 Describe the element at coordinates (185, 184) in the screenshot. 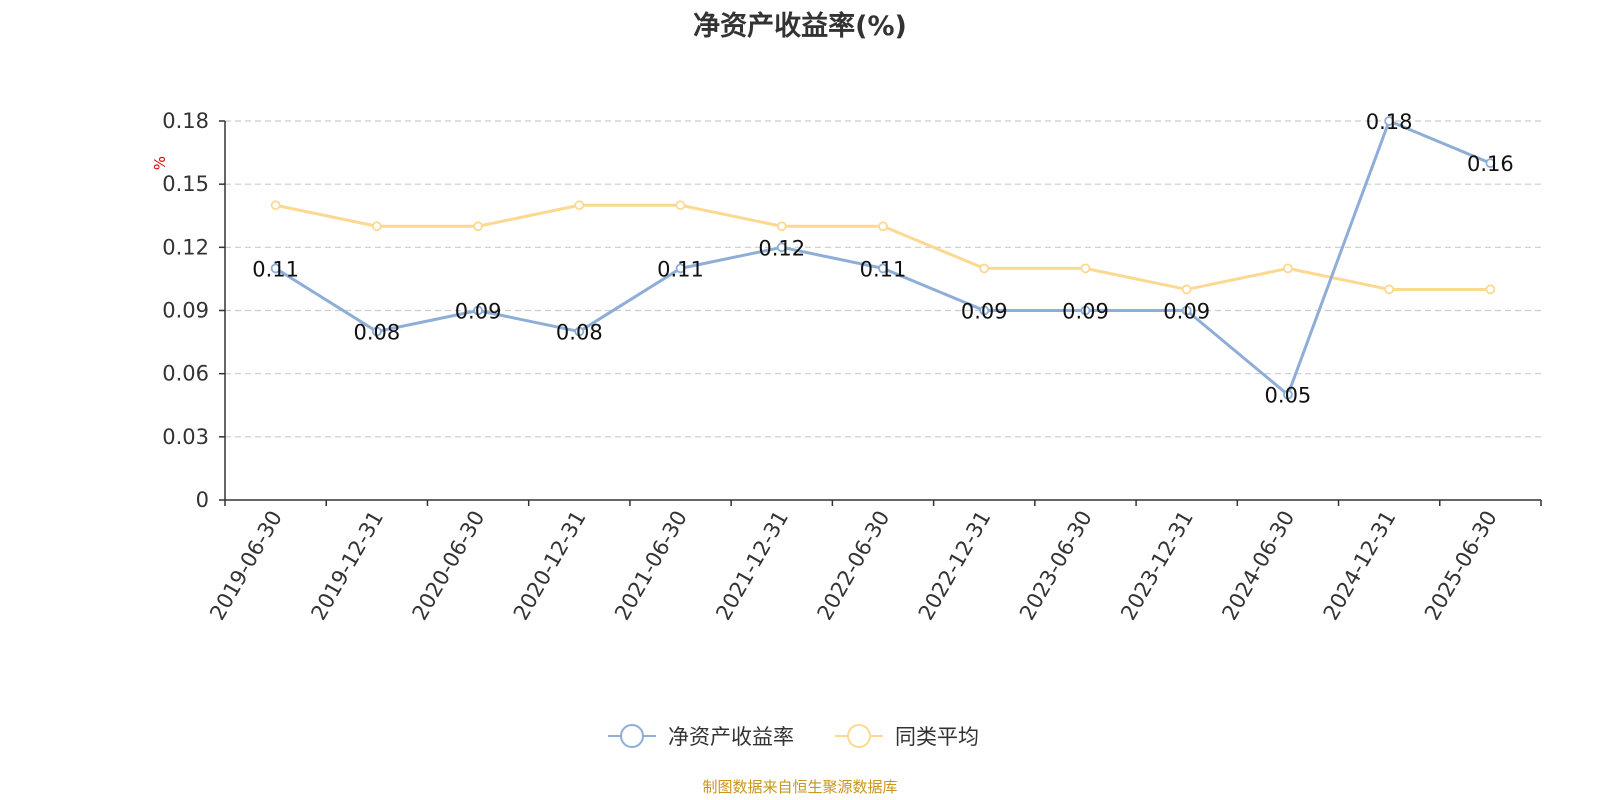

I see `y-tick-label: 0.15` at that location.